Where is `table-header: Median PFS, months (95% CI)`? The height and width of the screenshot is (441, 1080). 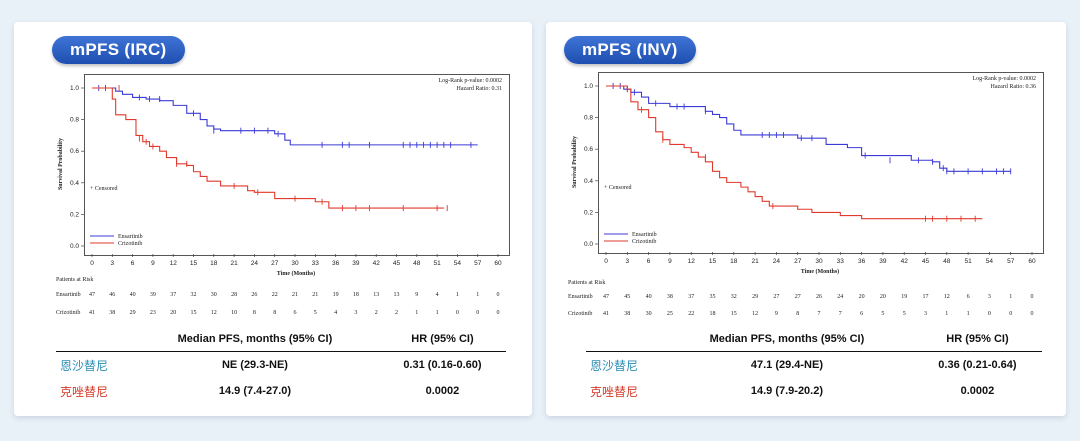
table-header: Median PFS, months (95% CI) is located at coordinates (787, 339).